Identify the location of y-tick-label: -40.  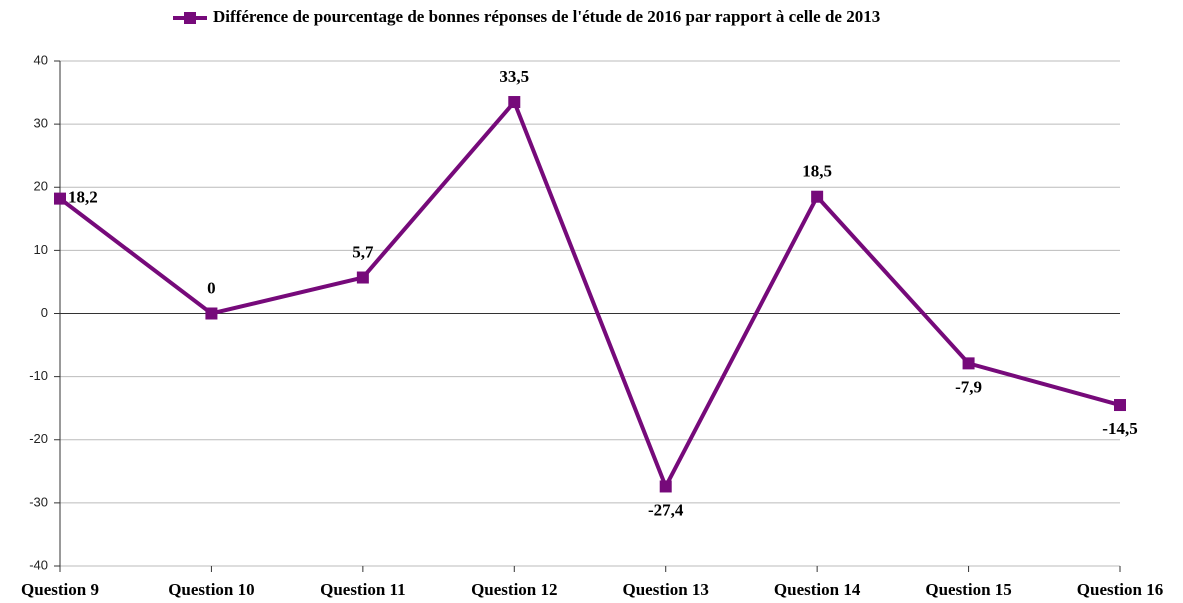
(38, 564).